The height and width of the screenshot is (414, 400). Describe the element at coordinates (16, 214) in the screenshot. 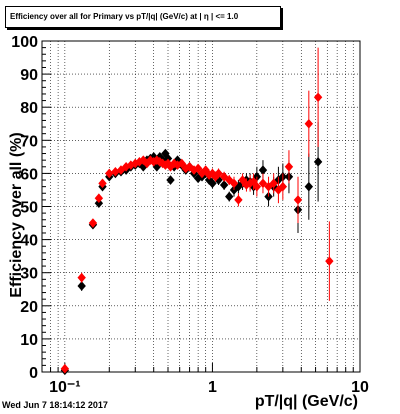

I see `y-axis-title: Efficiency over all (%)` at that location.